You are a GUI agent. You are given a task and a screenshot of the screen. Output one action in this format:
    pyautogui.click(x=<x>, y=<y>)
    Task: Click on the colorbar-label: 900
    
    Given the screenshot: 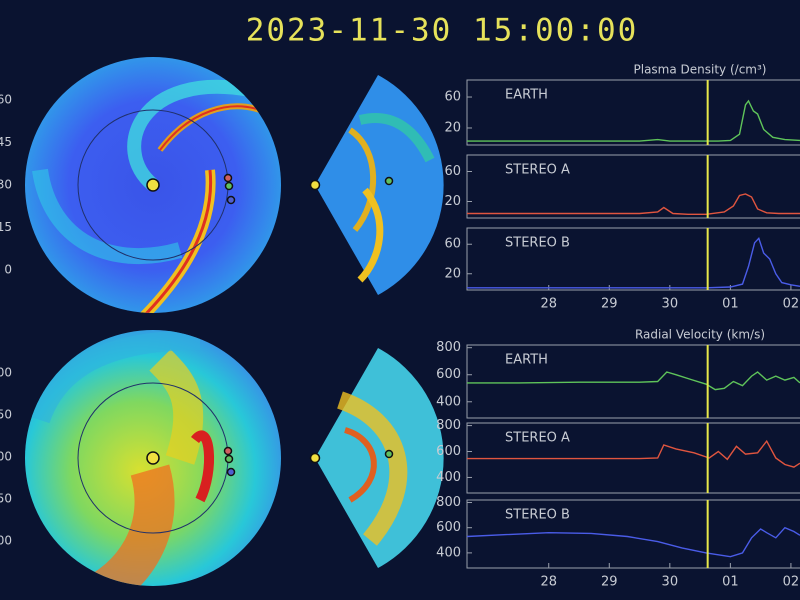 What is the action you would take?
    pyautogui.click(x=6, y=457)
    